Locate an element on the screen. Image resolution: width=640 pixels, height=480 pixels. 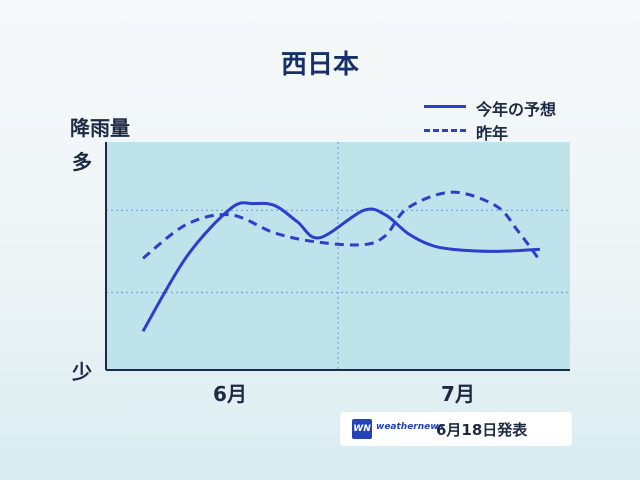
legend-label-forecast: 今年の予想 is located at coordinates (516, 109).